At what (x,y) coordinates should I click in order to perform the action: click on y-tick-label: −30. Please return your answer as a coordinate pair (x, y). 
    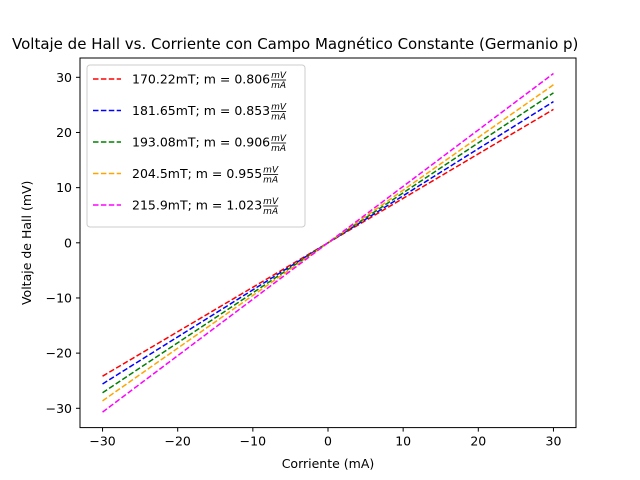
    Looking at the image, I should click on (59, 408).